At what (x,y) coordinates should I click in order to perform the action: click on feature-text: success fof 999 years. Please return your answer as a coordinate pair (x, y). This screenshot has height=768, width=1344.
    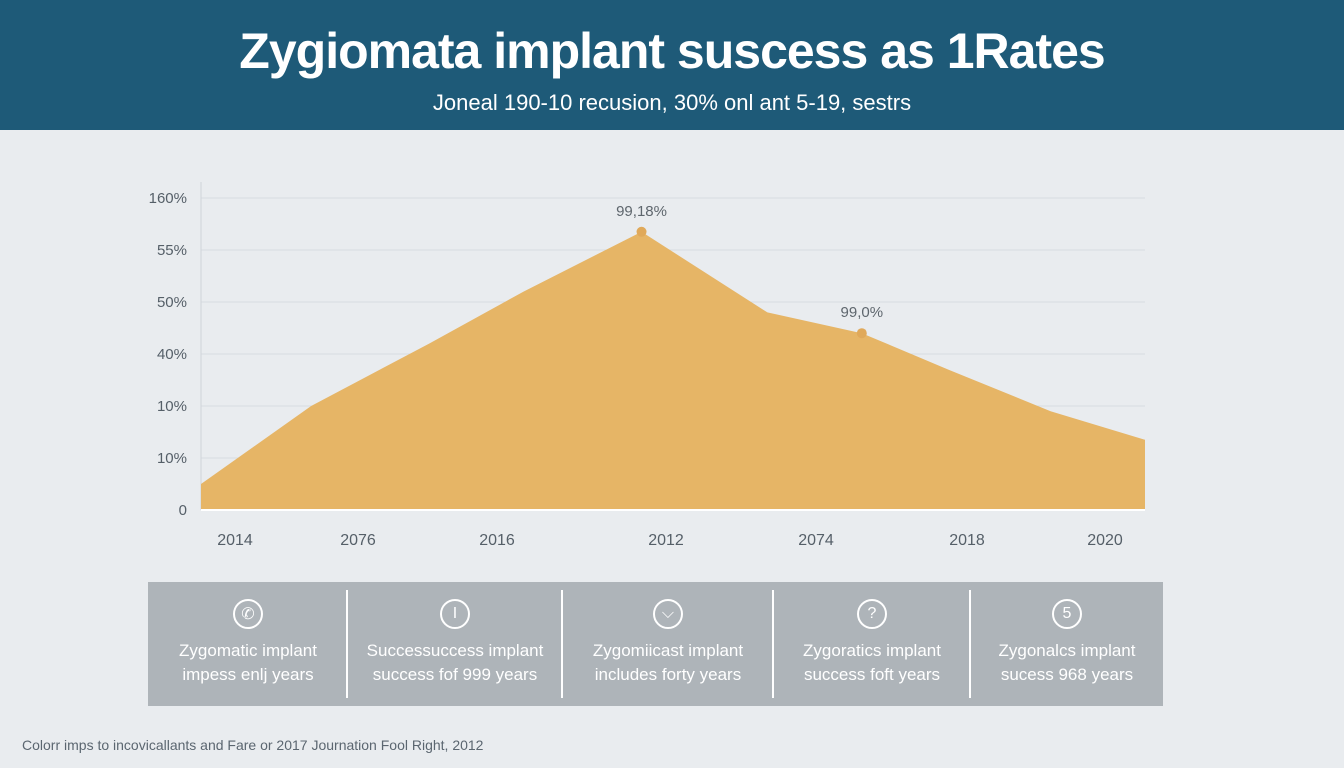
    Looking at the image, I should click on (455, 674).